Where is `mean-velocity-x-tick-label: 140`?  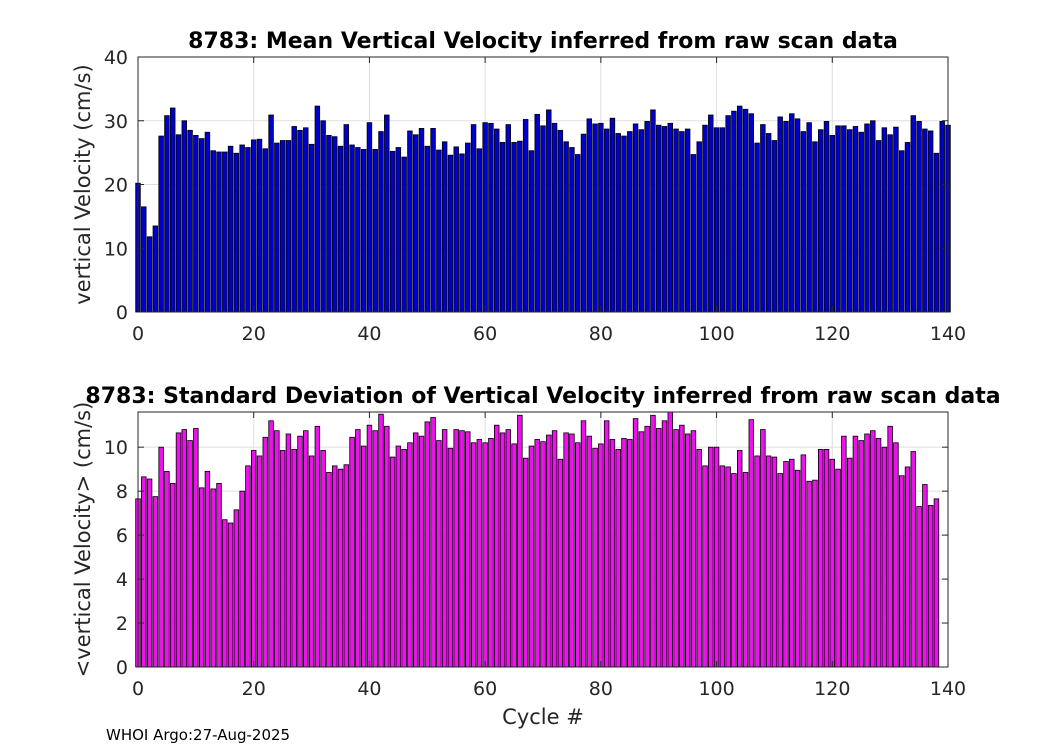
mean-velocity-x-tick-label: 140 is located at coordinates (948, 334).